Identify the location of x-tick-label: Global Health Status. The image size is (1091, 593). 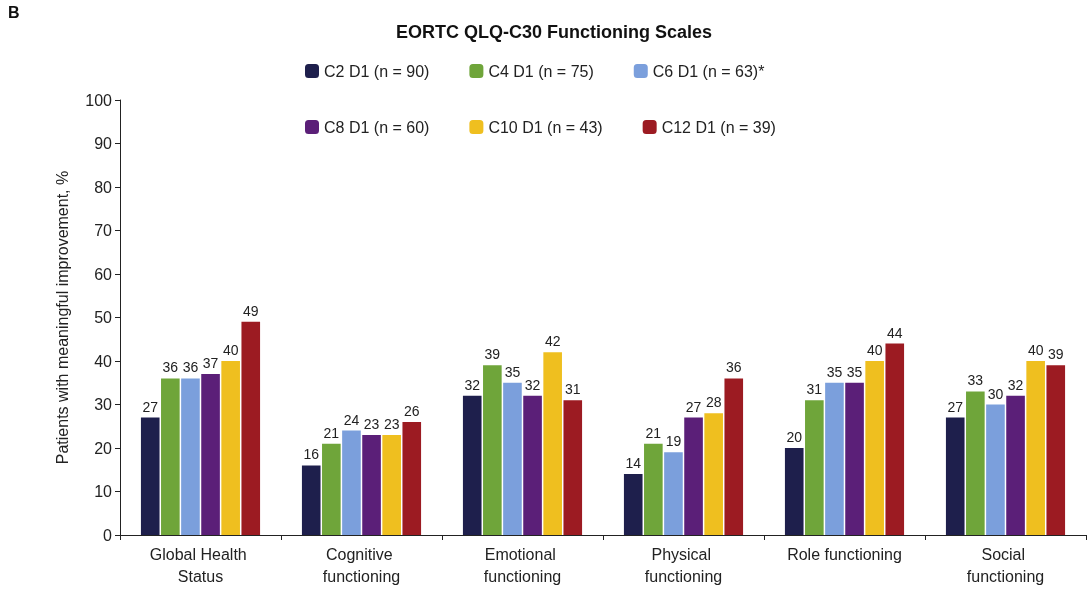
(200, 565).